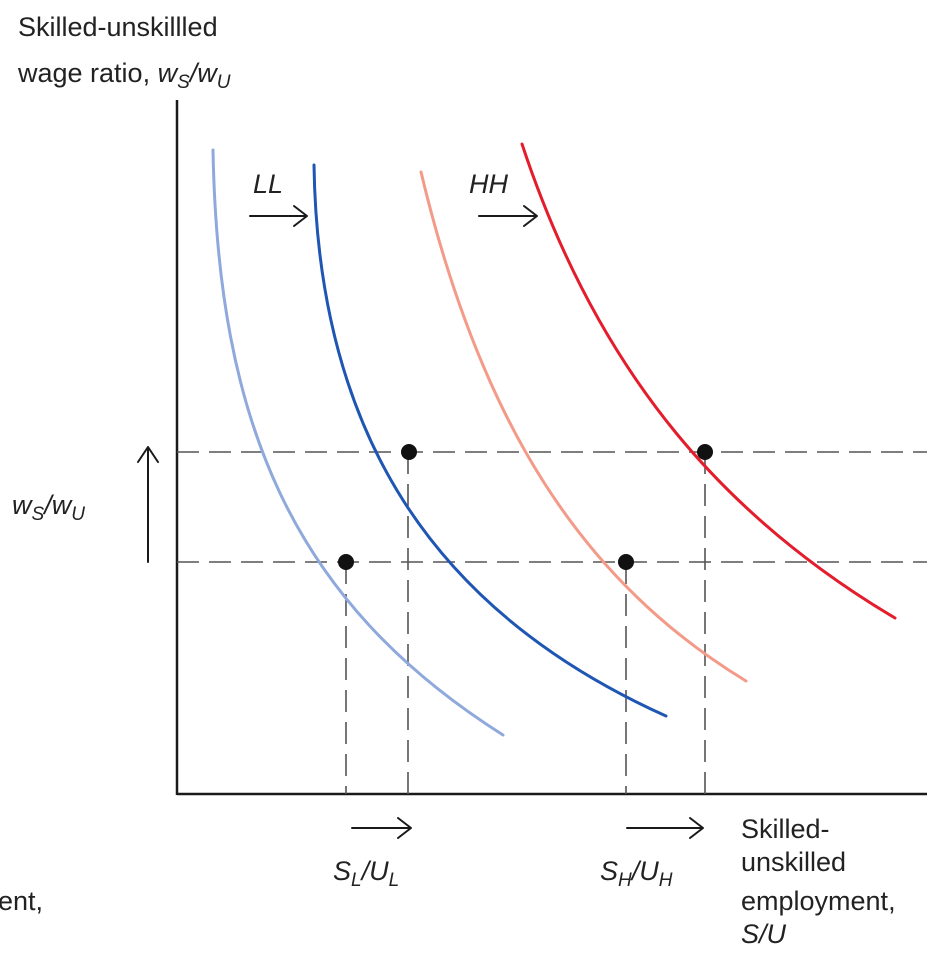 The image size is (942, 953). Describe the element at coordinates (346, 562) in the screenshot. I see `equilibrium-ll-low` at that location.